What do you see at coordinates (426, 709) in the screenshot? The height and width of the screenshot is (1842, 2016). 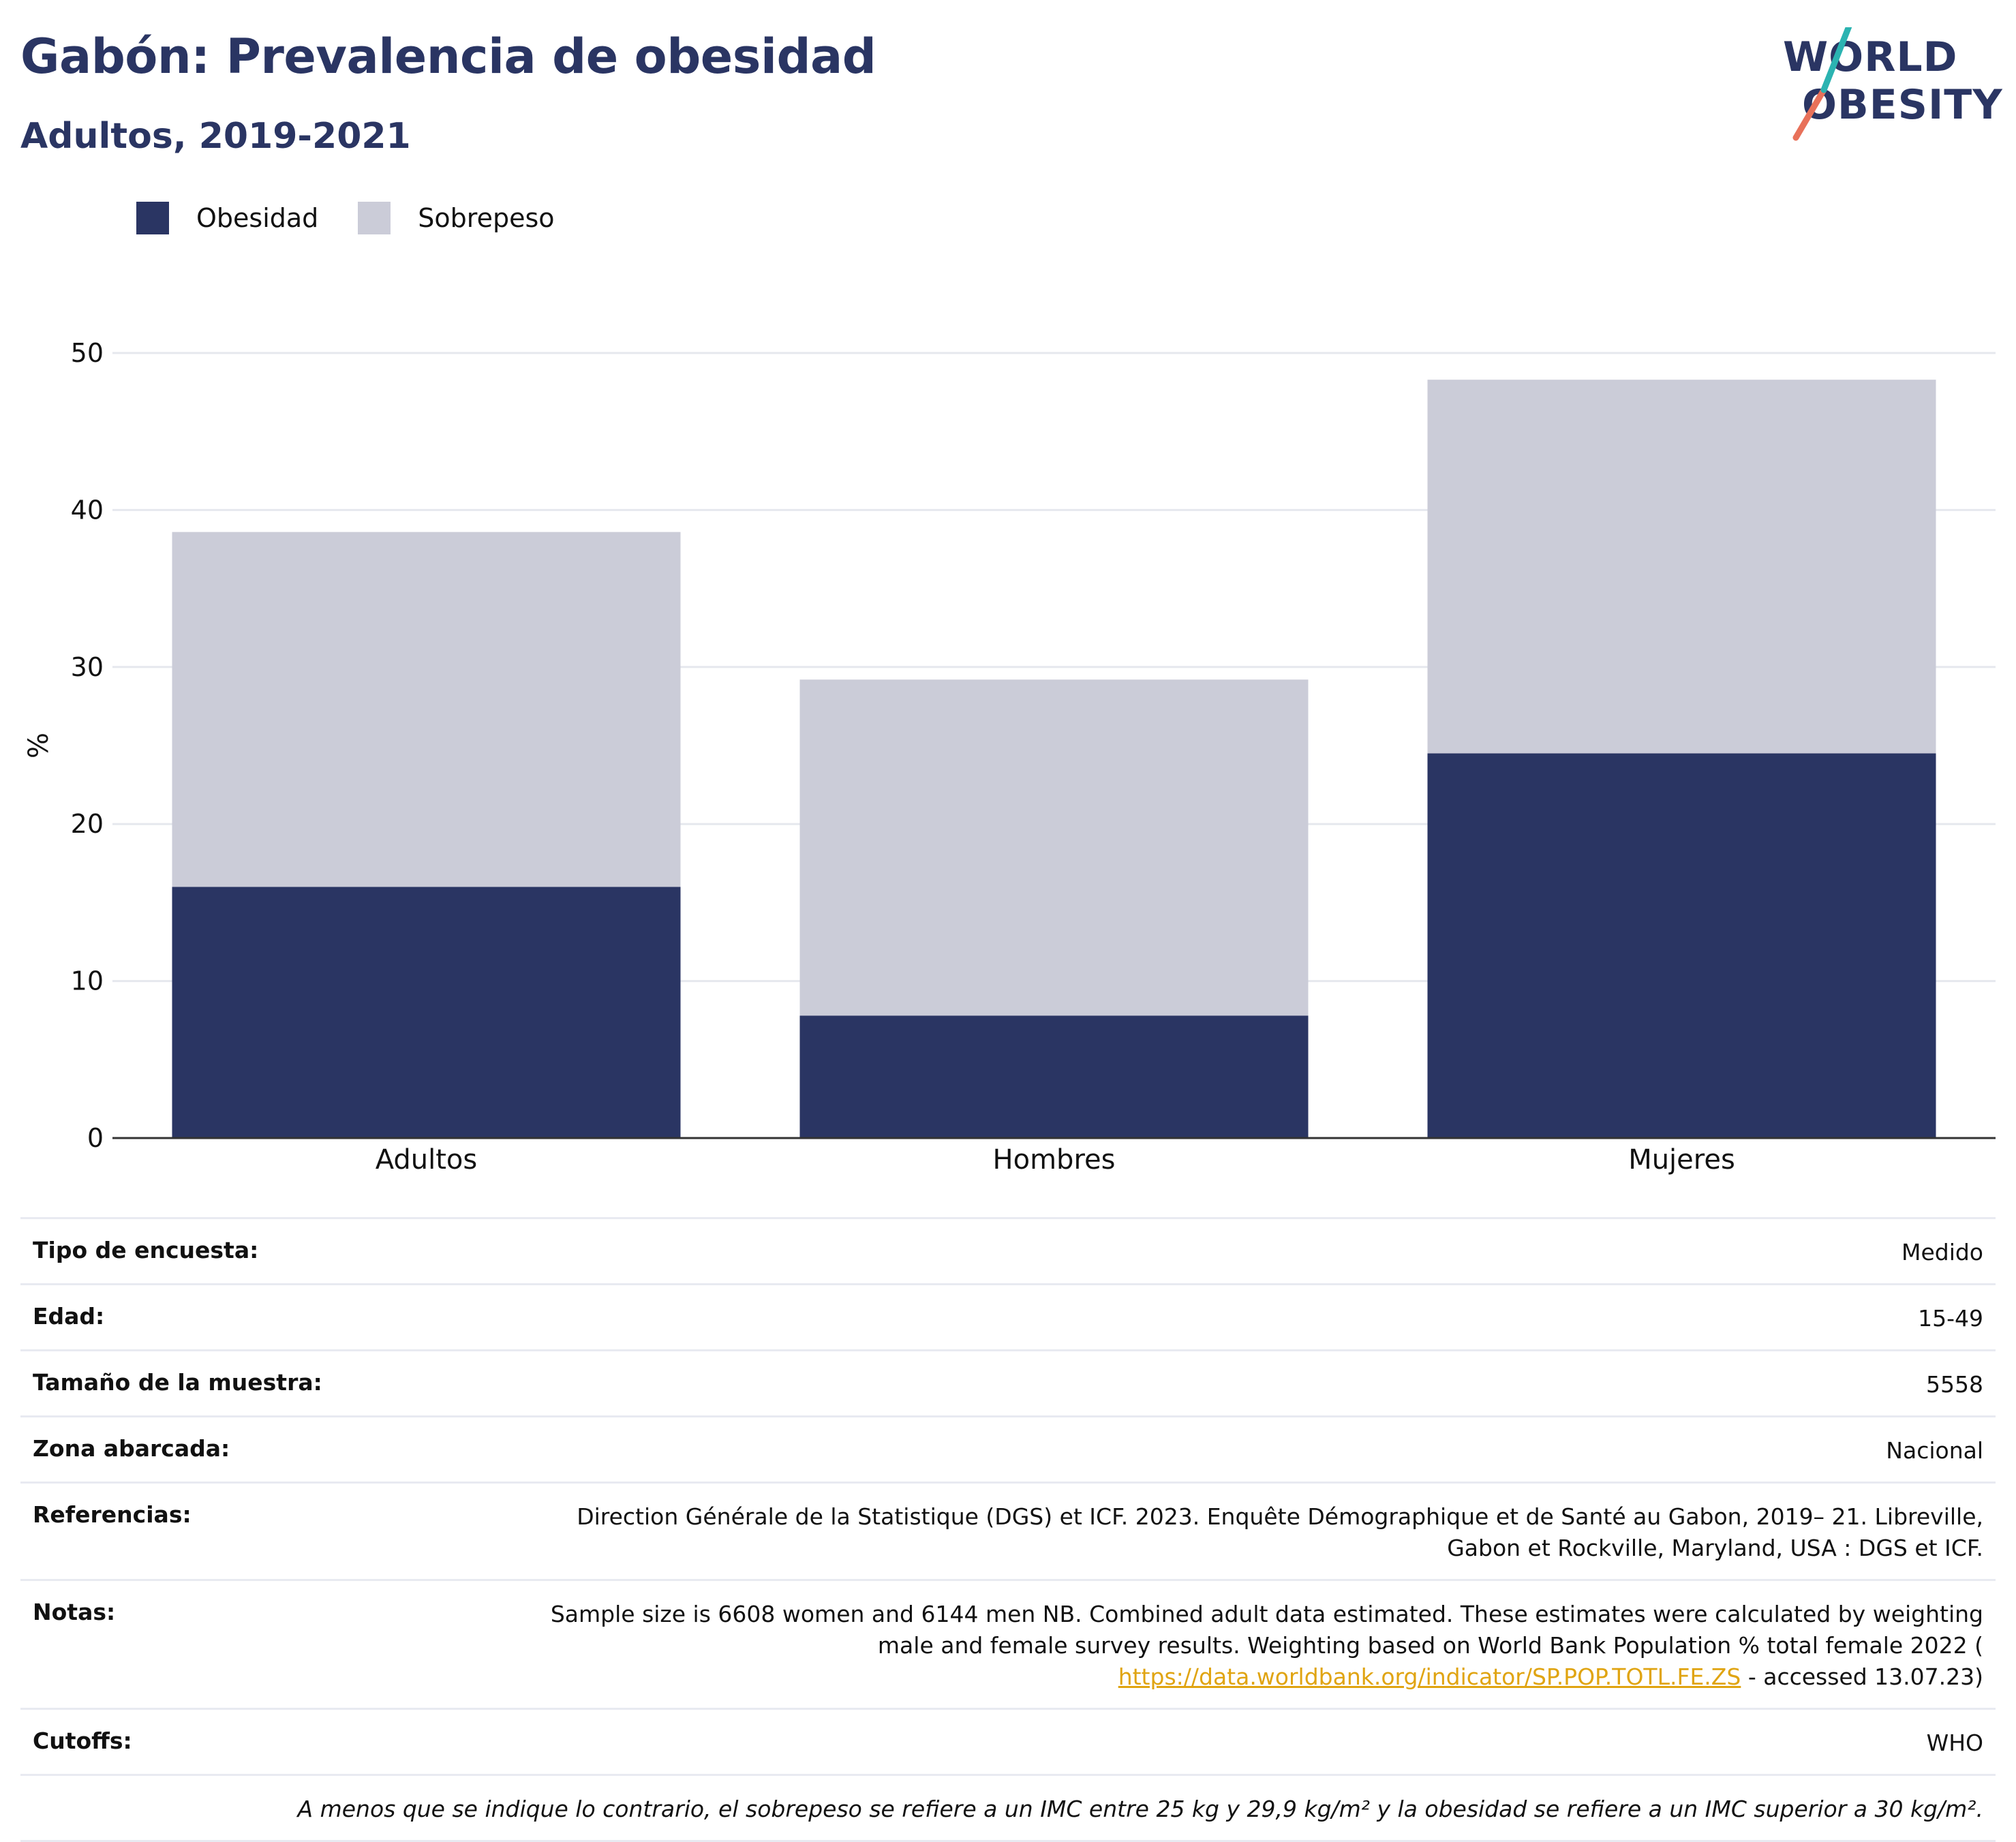 I see `bar-overweight-adultos` at bounding box center [426, 709].